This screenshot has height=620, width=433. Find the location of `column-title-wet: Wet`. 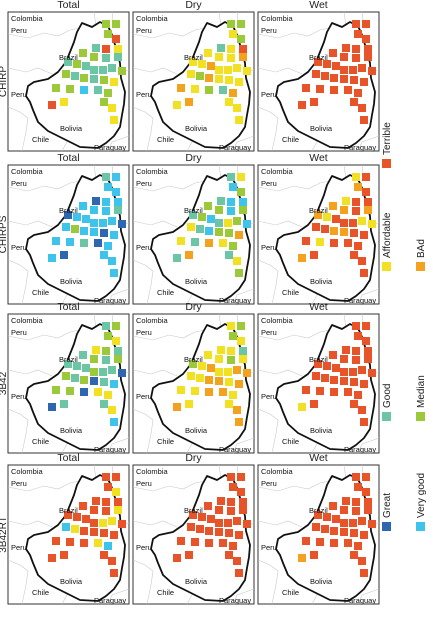

column-title-wet: Wet is located at coordinates (318, 158).